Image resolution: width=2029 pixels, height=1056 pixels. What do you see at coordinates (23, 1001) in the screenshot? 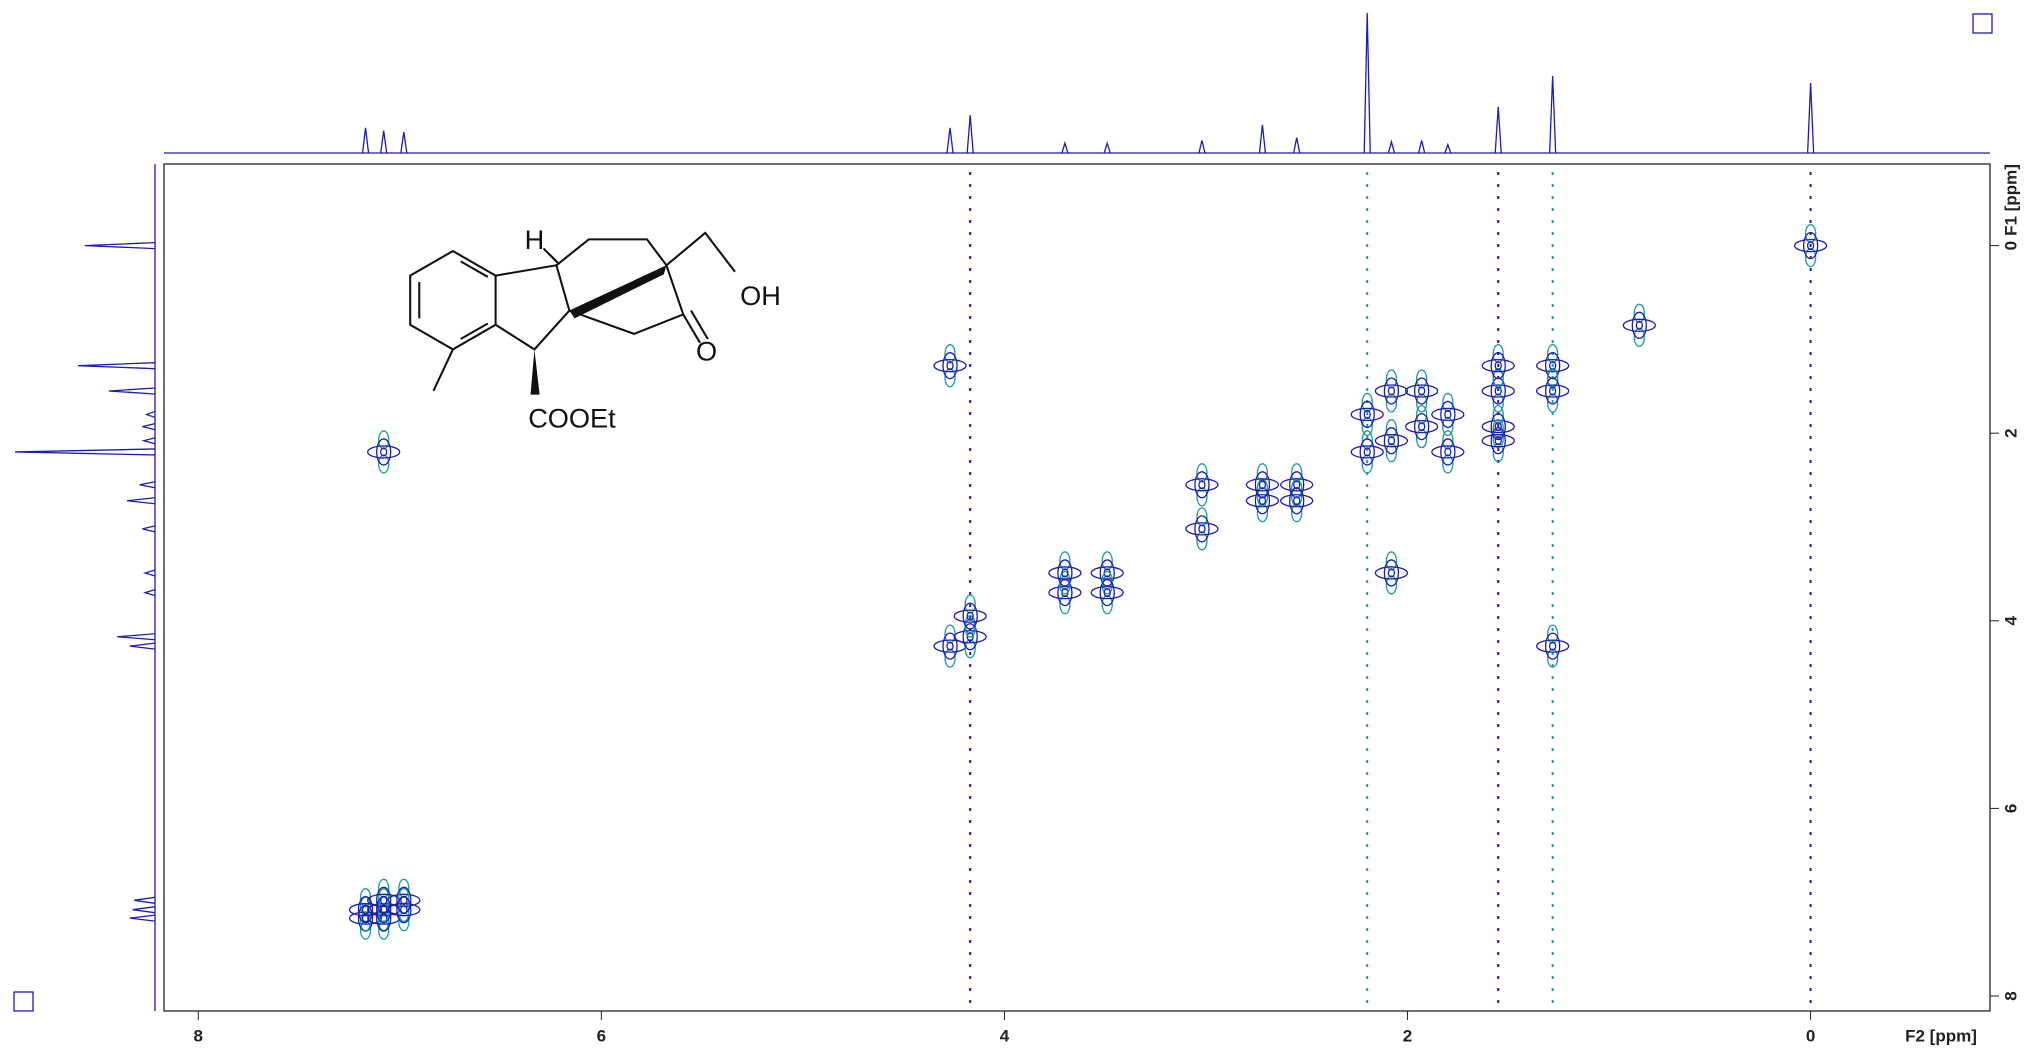
I see `corner-box` at bounding box center [23, 1001].